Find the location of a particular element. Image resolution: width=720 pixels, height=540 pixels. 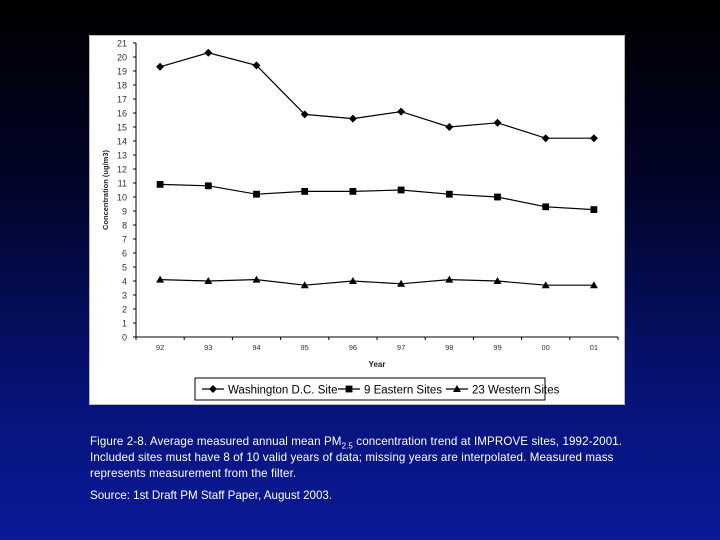

y-tick-label: 16 is located at coordinates (122, 114).